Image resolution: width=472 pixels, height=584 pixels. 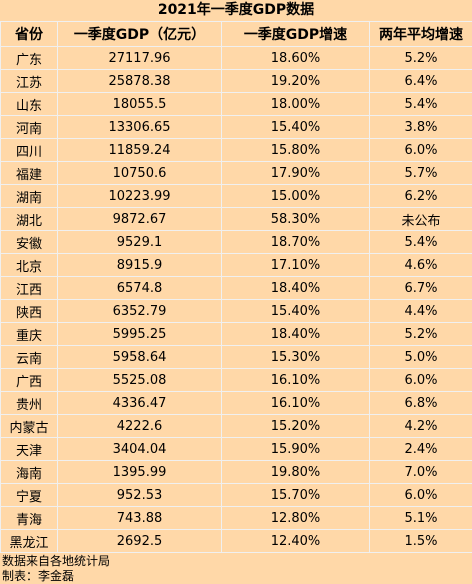 What do you see at coordinates (29, 196) in the screenshot?
I see `cell-province: 湖南` at bounding box center [29, 196].